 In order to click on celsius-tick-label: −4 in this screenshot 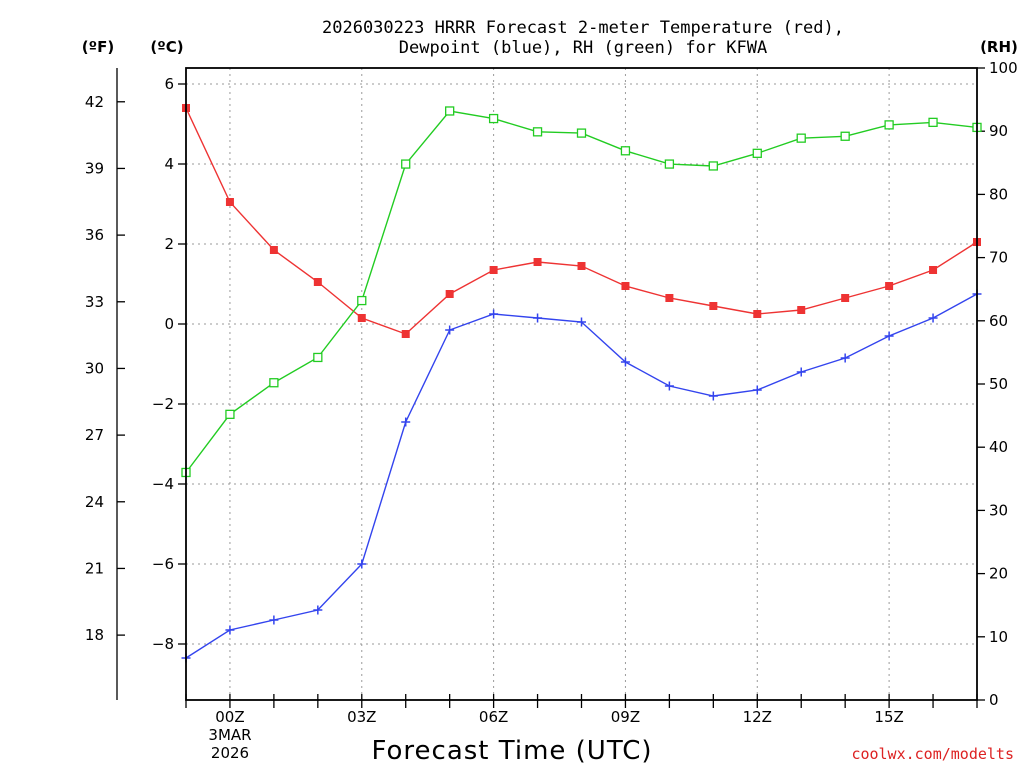, I will do `click(163, 484)`.